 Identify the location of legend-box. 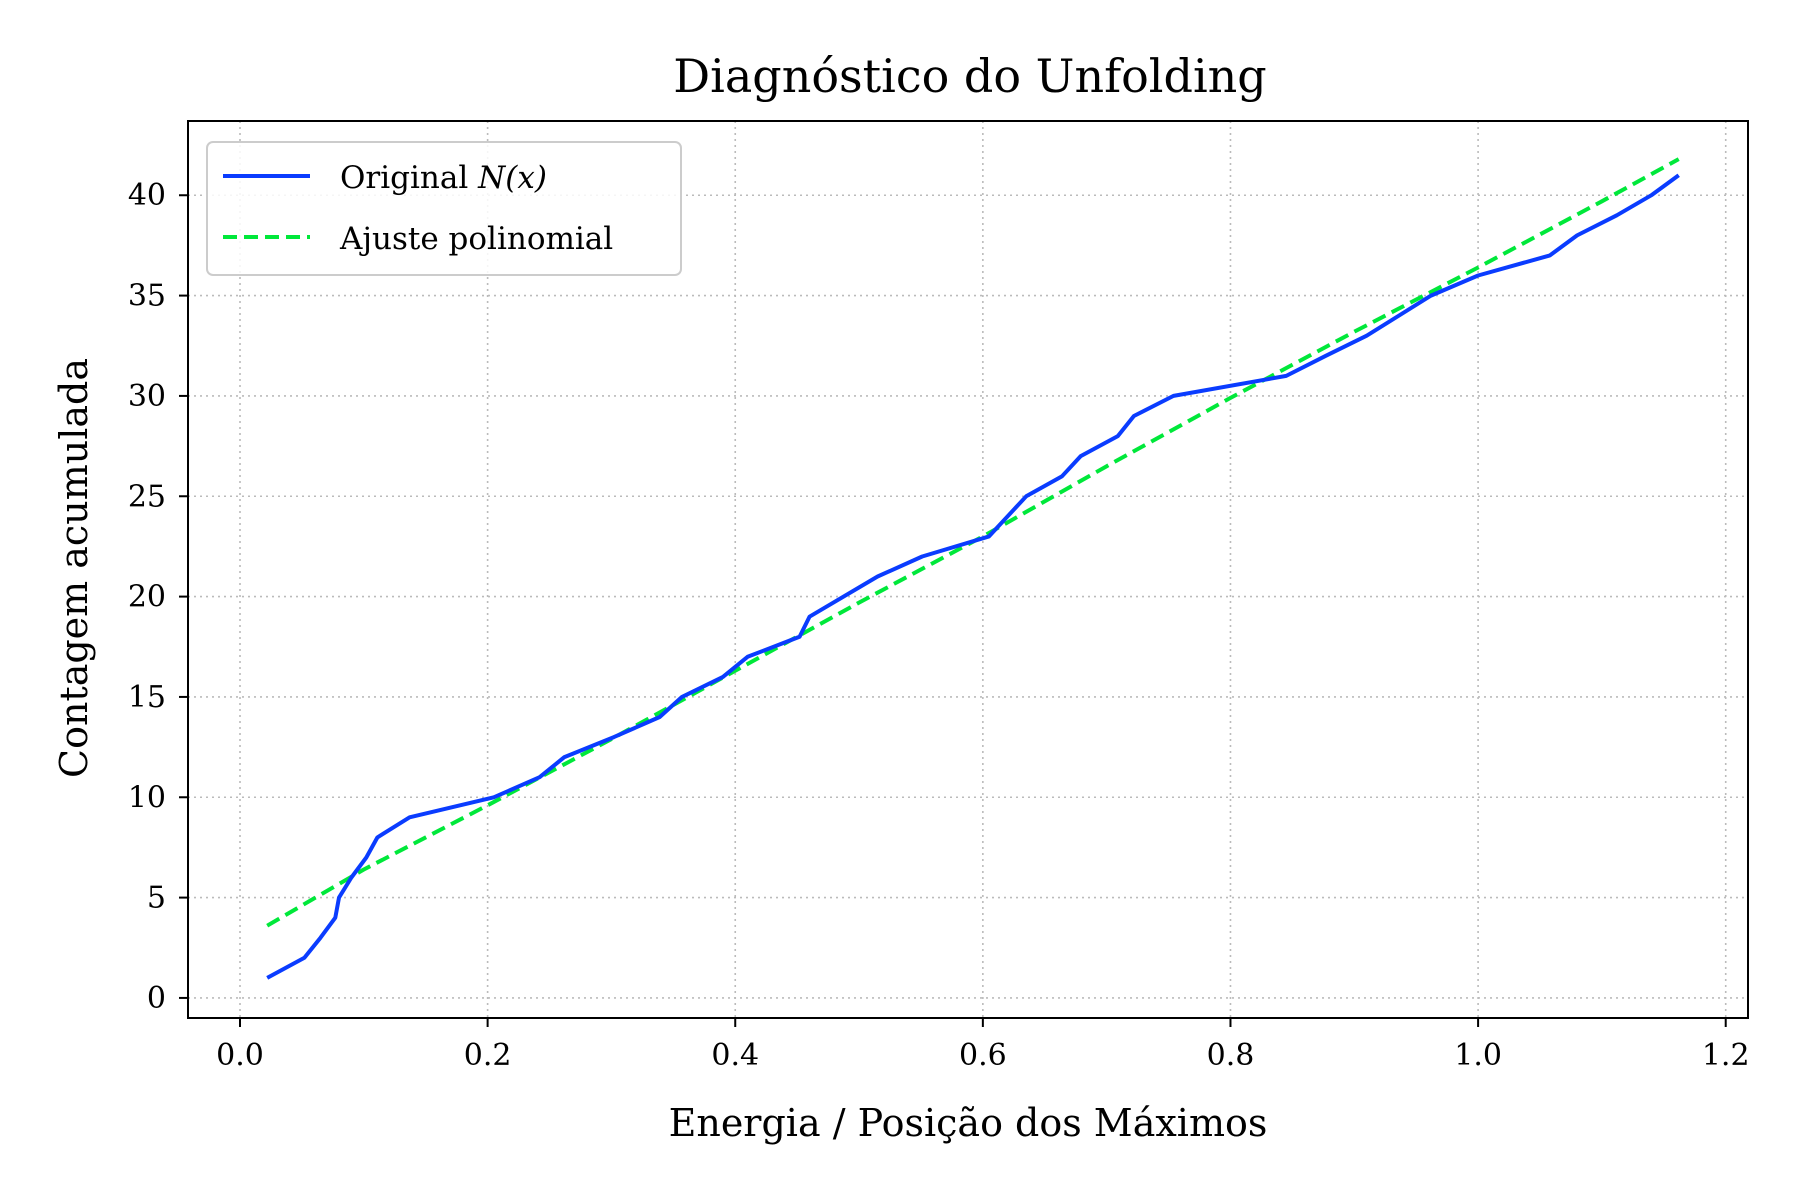
(444, 208).